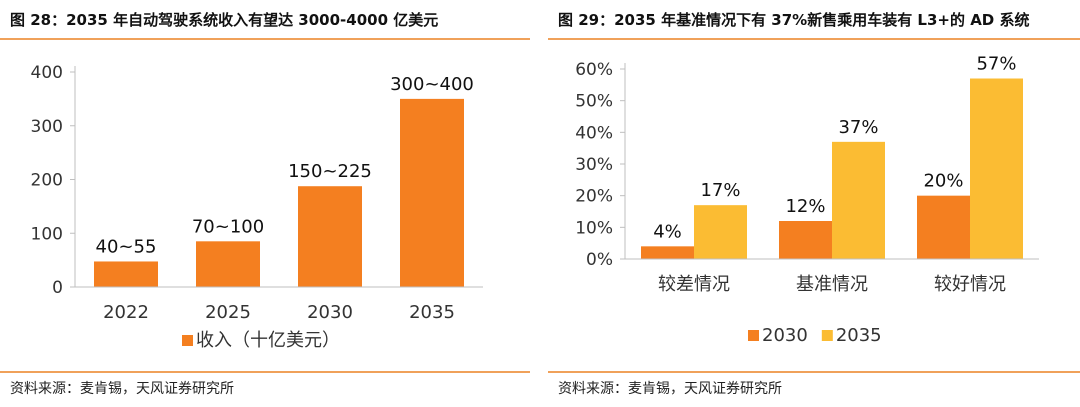  I want to click on y-tick-label: 40%, so click(594, 133).